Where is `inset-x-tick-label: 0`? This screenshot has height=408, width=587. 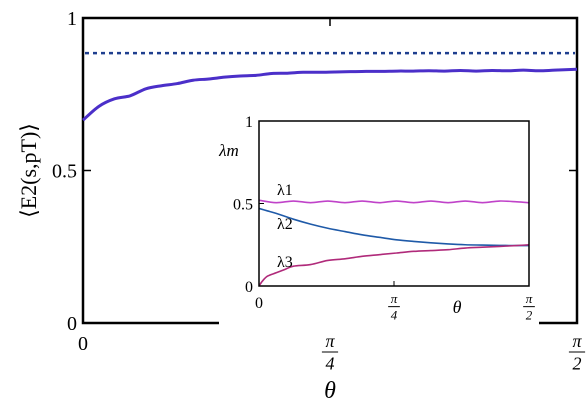
inset-x-tick-label: 0 is located at coordinates (259, 303).